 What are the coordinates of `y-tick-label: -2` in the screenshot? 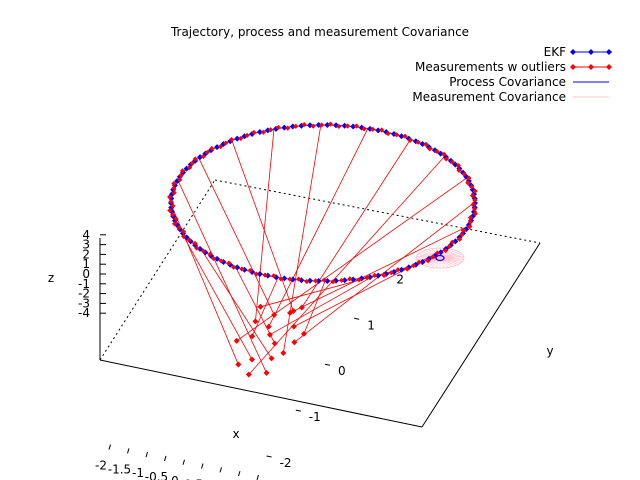 It's located at (286, 463).